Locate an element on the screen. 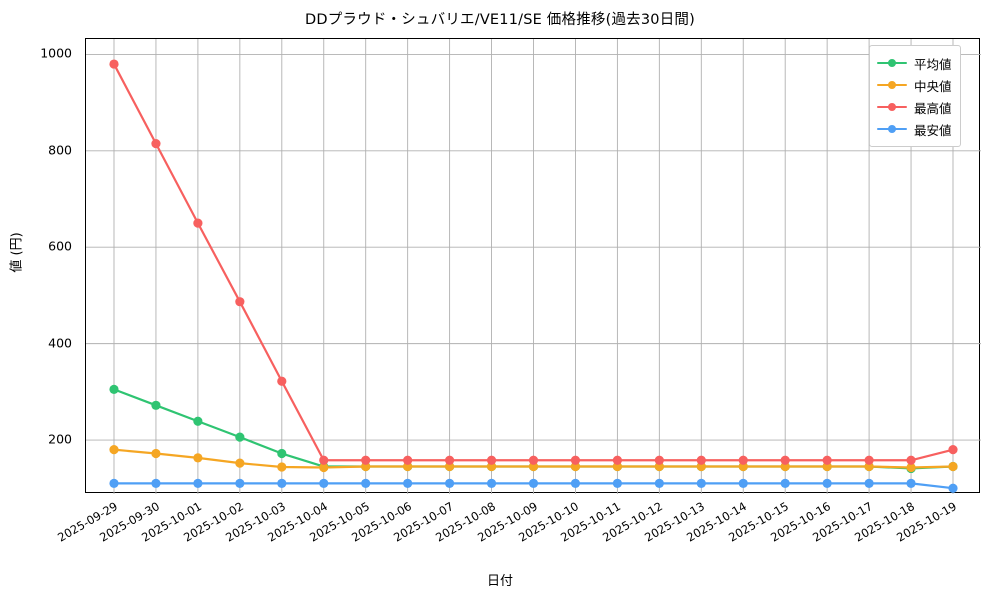 The width and height of the screenshot is (1000, 611). legend-label: 最高値 is located at coordinates (933, 108).